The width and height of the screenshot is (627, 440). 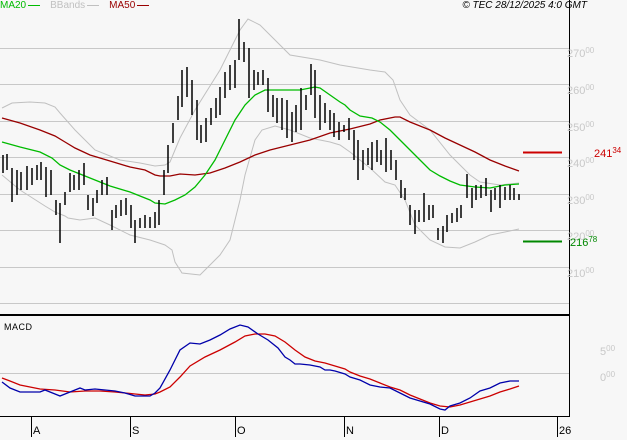 What do you see at coordinates (608, 153) in the screenshot?
I see `resistance-level-label: 24134` at bounding box center [608, 153].